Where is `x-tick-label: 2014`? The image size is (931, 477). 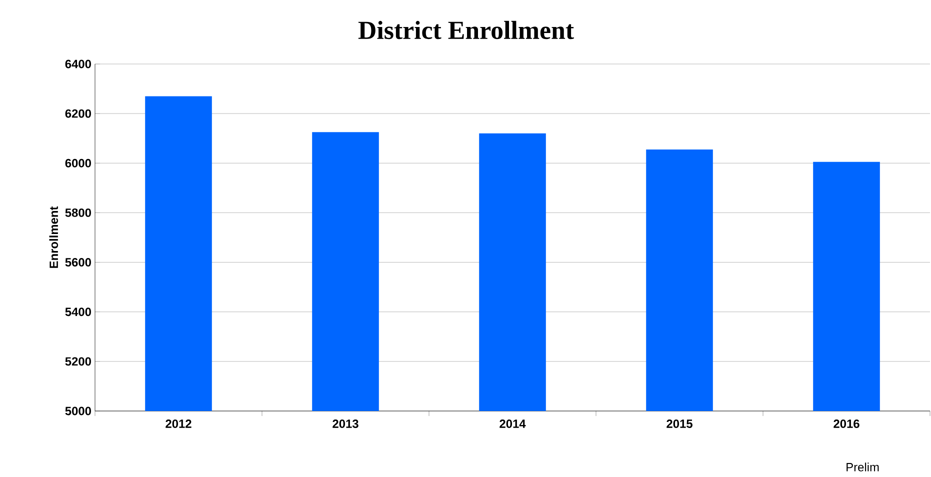 x-tick-label: 2014 is located at coordinates (513, 424).